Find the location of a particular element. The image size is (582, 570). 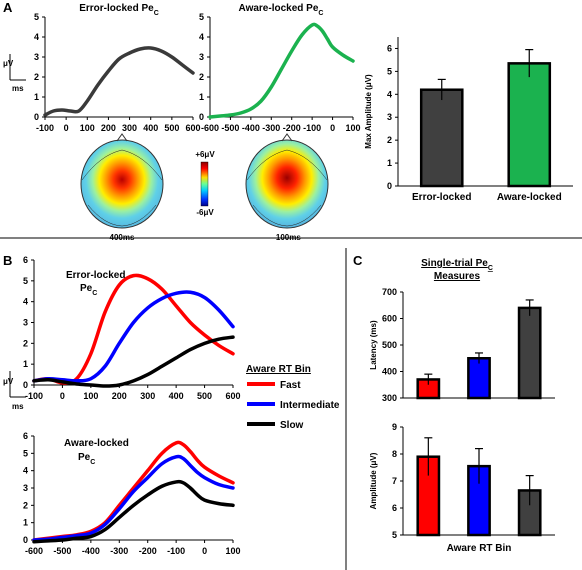

b1-y-tick-label: 2 is located at coordinates (25, 343).